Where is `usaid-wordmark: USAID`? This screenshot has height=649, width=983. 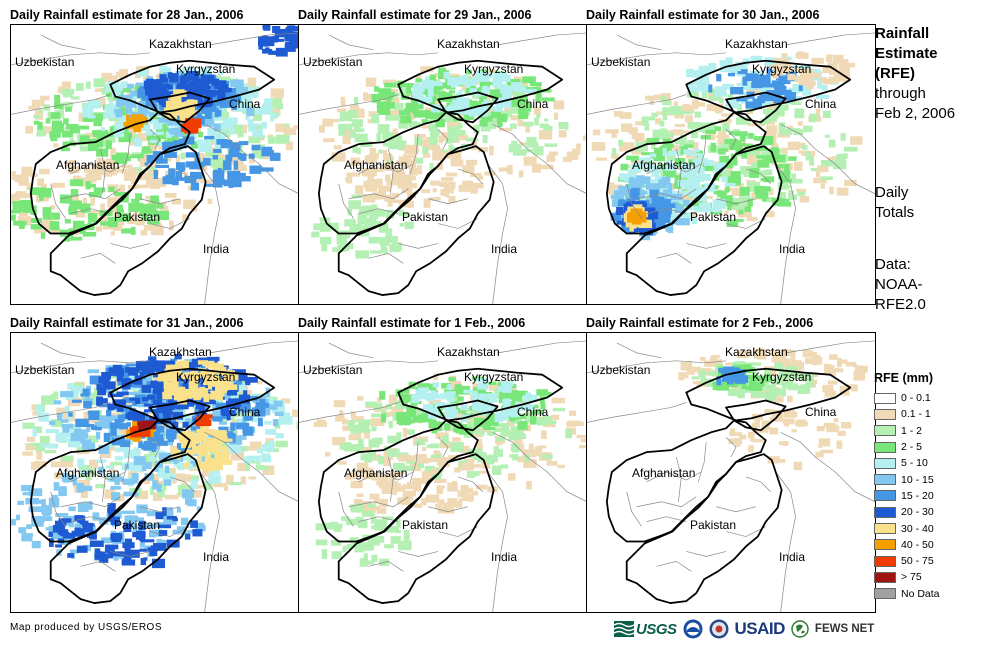
usaid-wordmark: USAID is located at coordinates (760, 628).